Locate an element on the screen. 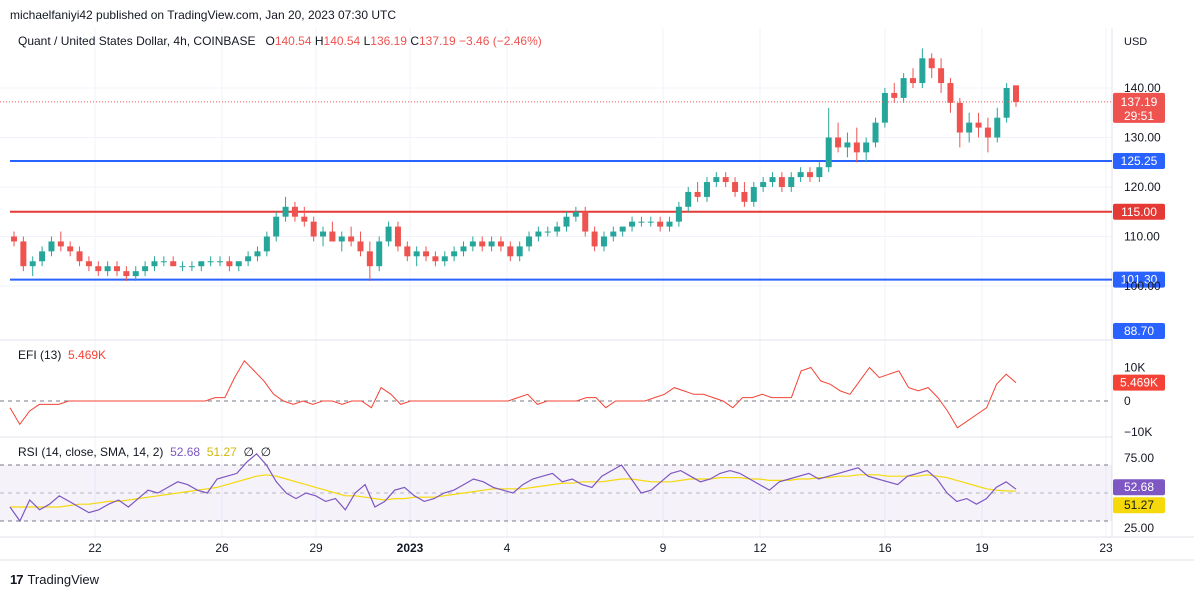 The width and height of the screenshot is (1194, 597). efi-name: EFI (13) is located at coordinates (40, 355).